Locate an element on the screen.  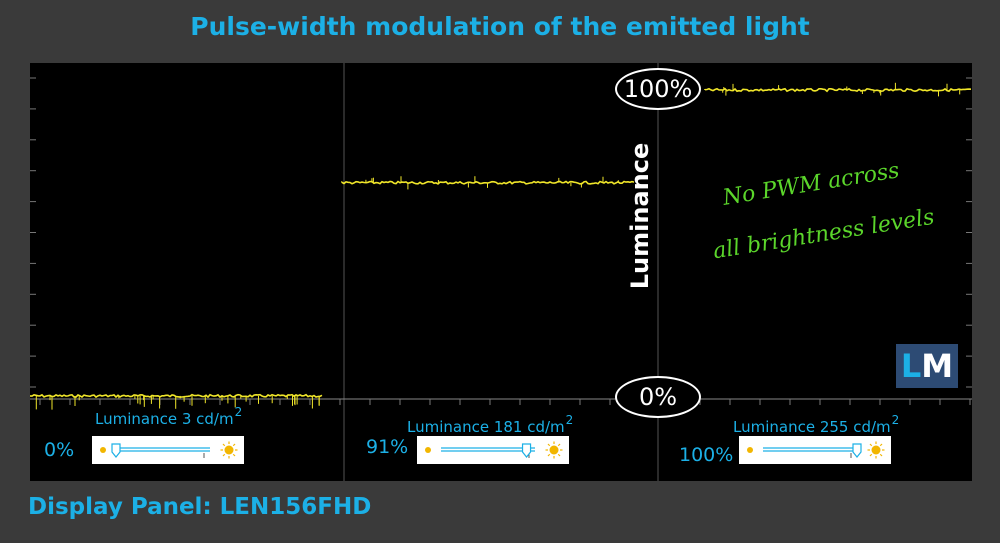
panel-1-slider-graphic is located at coordinates (169, 450).